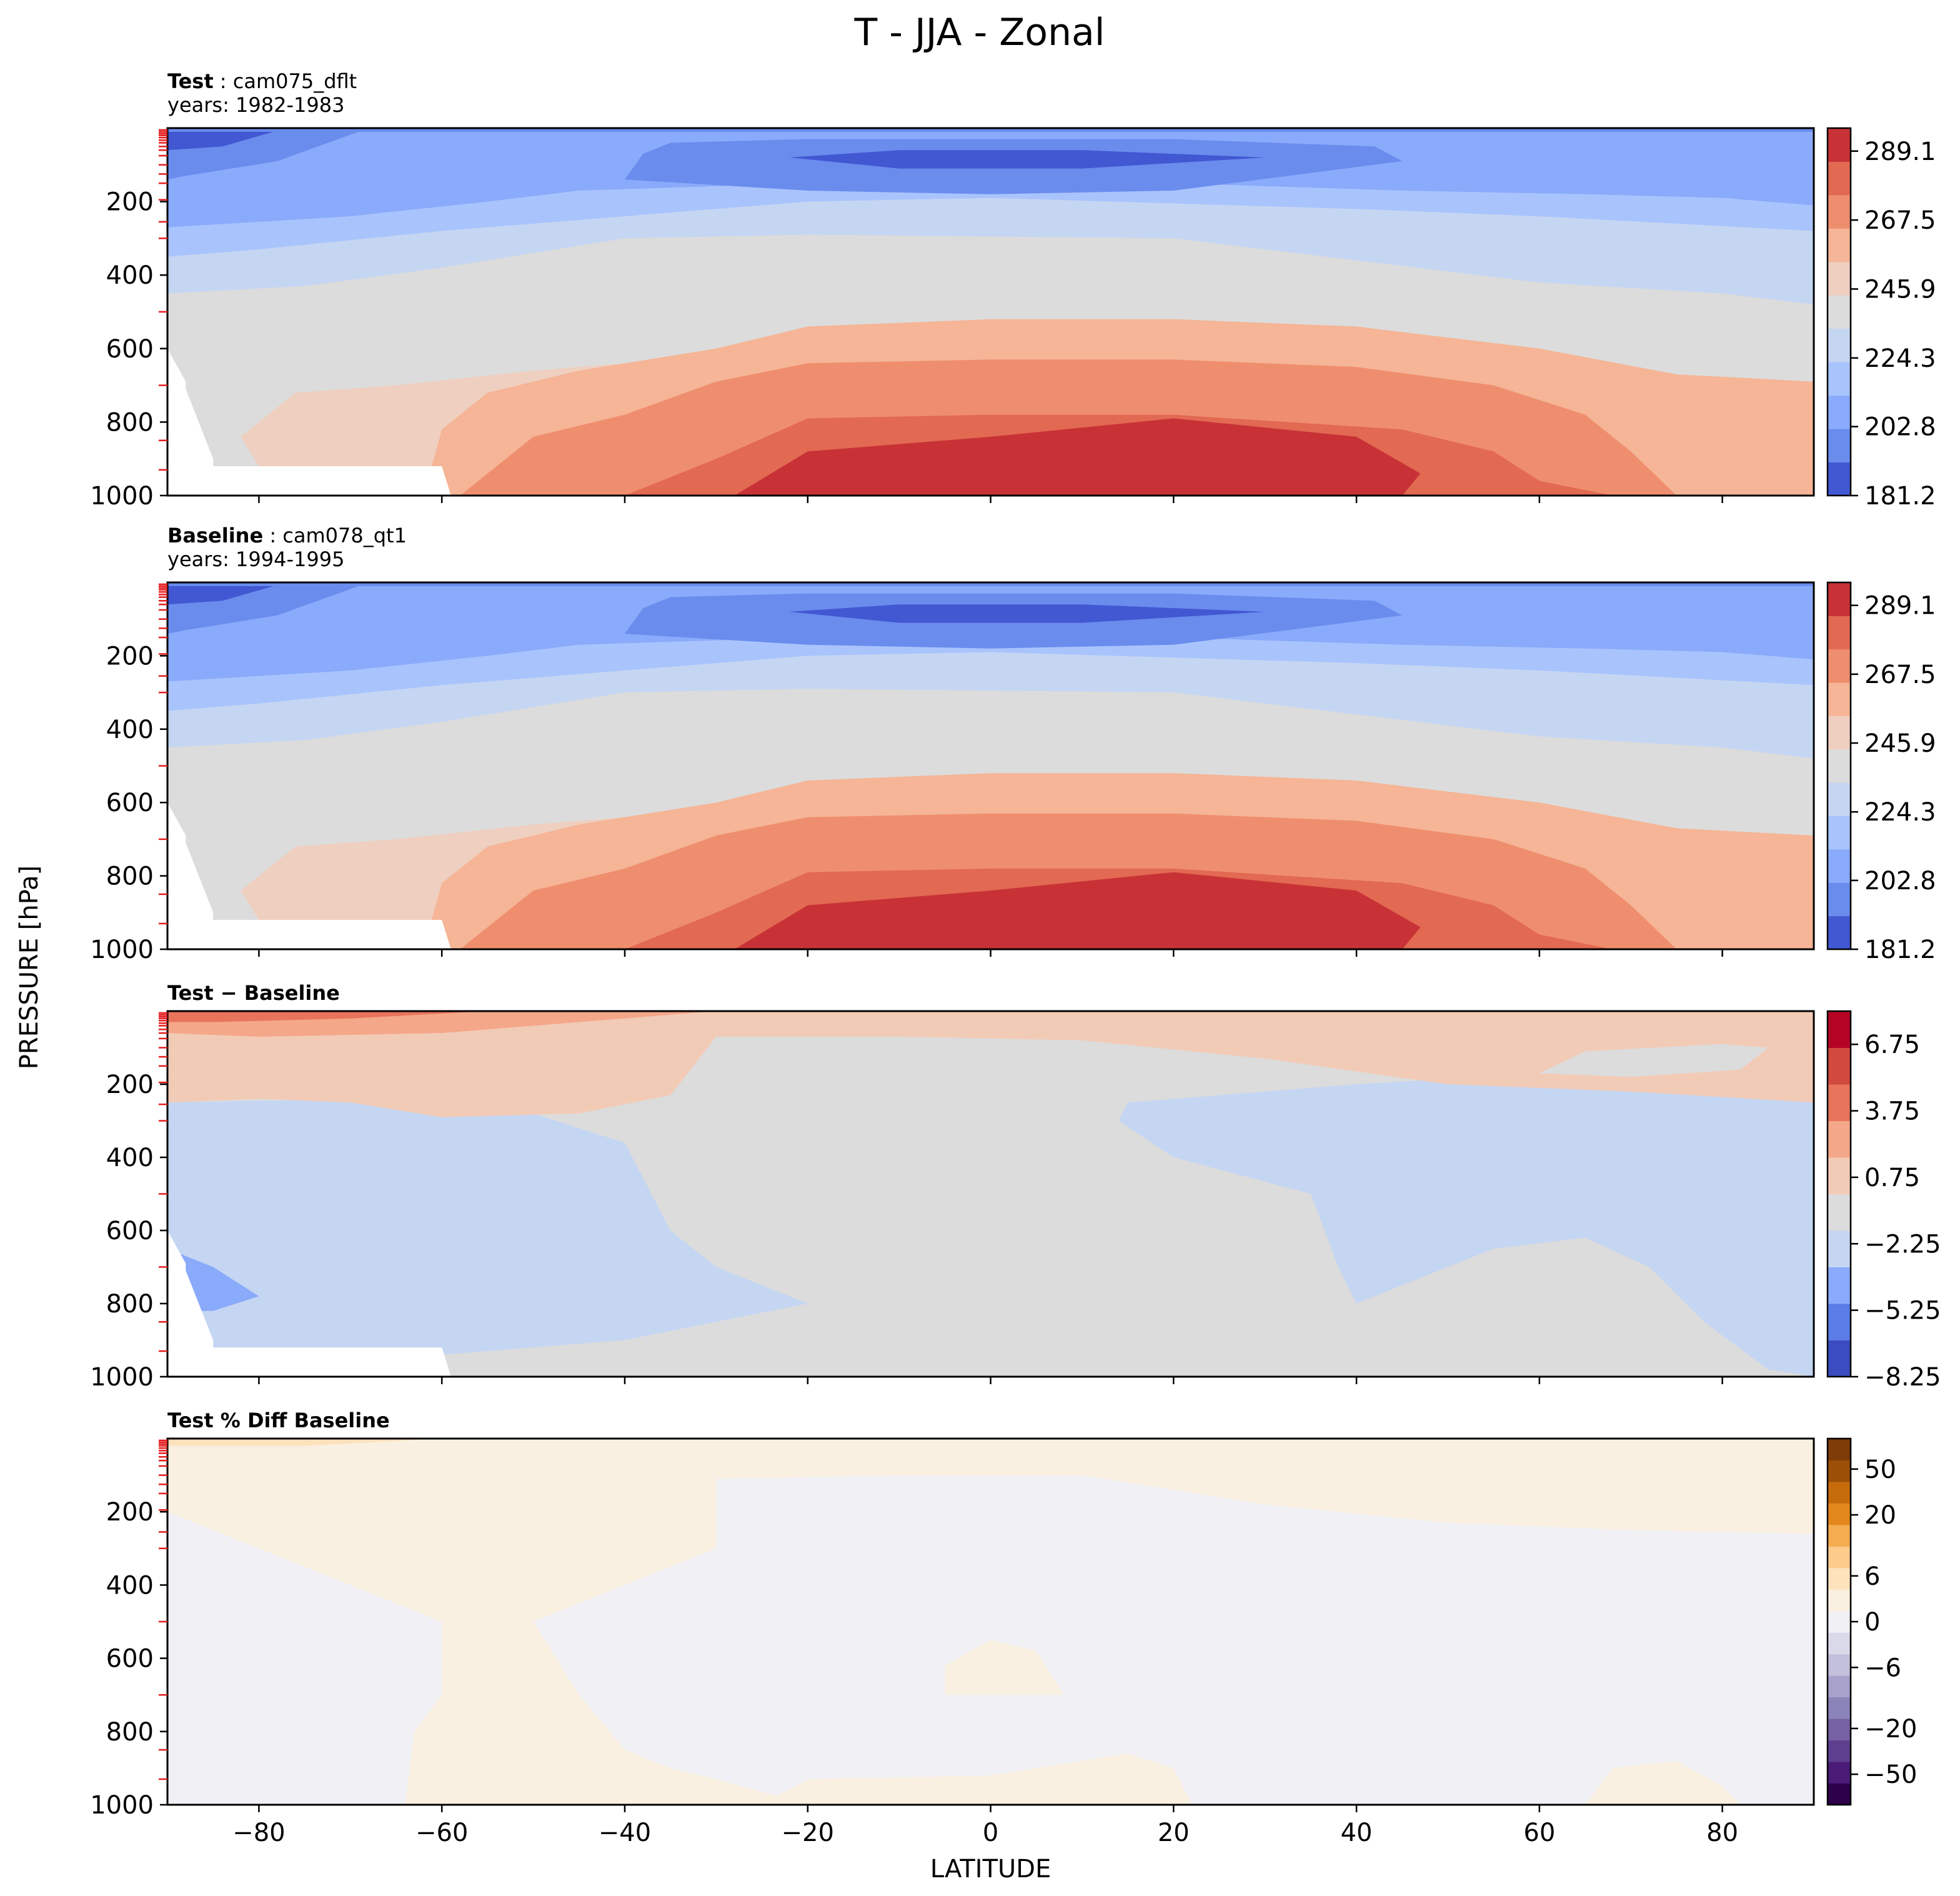 The width and height of the screenshot is (1960, 1896). I want to click on x-tick-label: 80, so click(1722, 1833).